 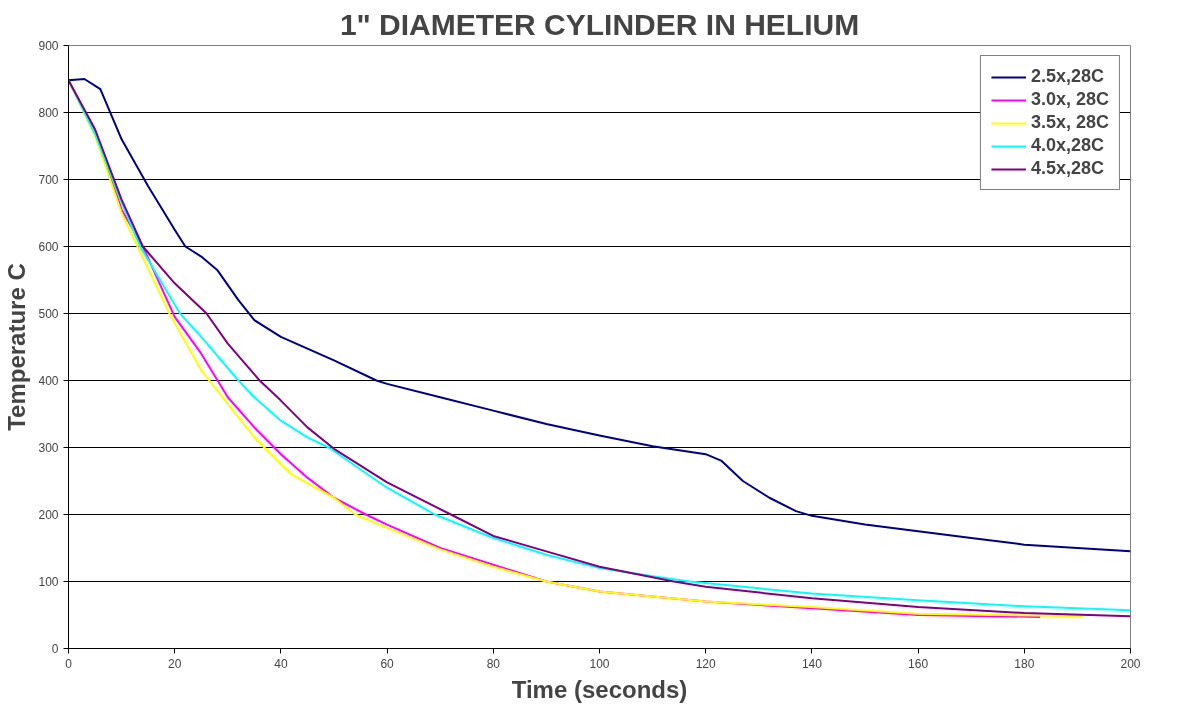 What do you see at coordinates (1067, 76) in the screenshot?
I see `legend-label: 2.5x,28C` at bounding box center [1067, 76].